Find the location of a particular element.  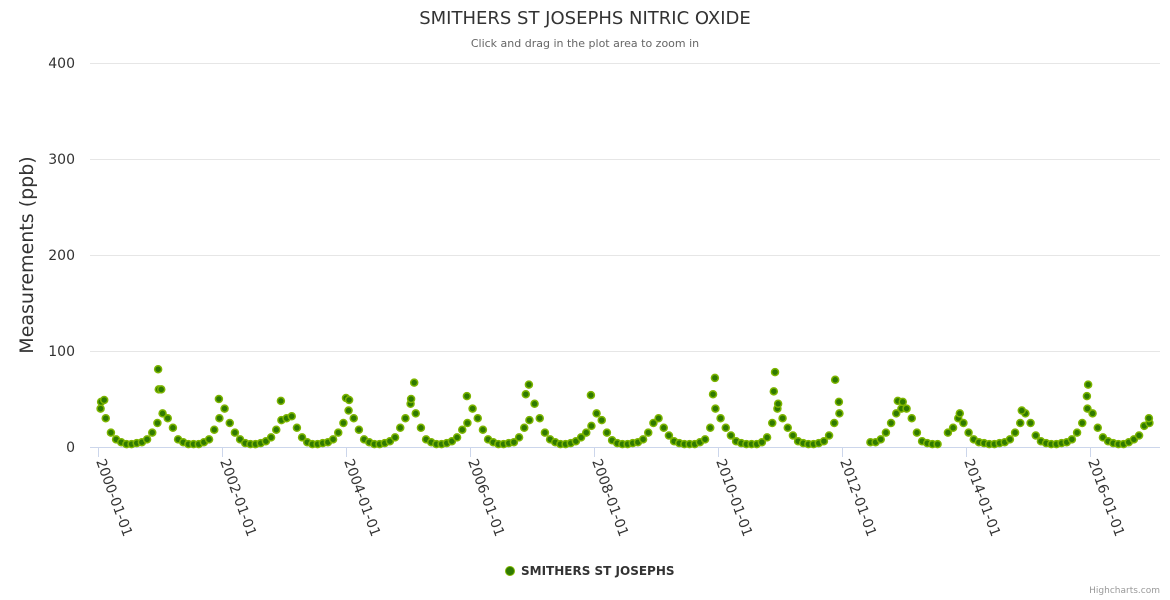

x-tick-label: 2002-01-01 is located at coordinates (237, 498).